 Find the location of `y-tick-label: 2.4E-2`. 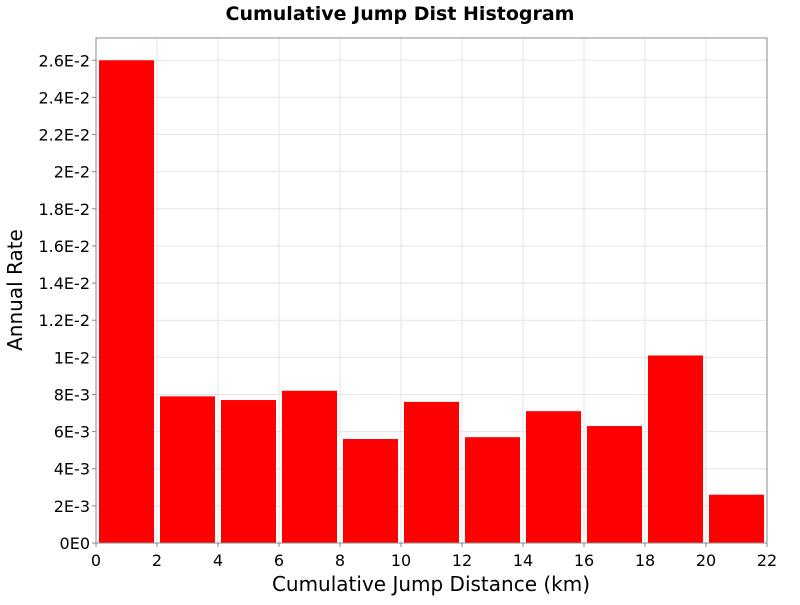

y-tick-label: 2.4E-2 is located at coordinates (64, 97).